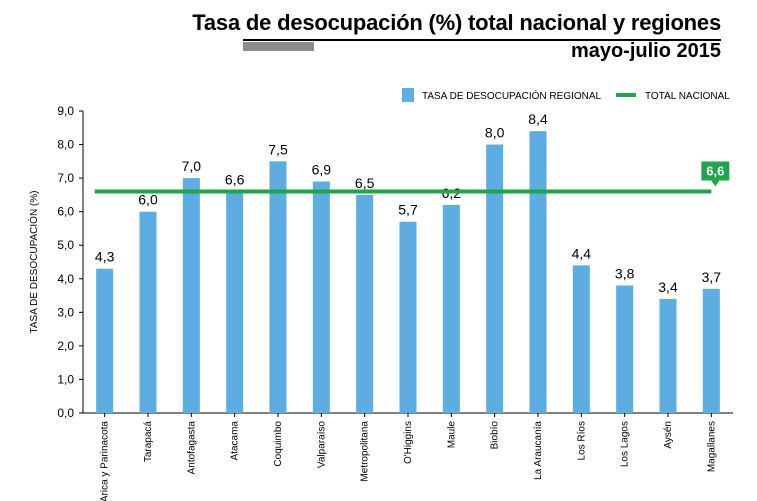  What do you see at coordinates (278, 149) in the screenshot?
I see `bar-value-label: 7,5` at bounding box center [278, 149].